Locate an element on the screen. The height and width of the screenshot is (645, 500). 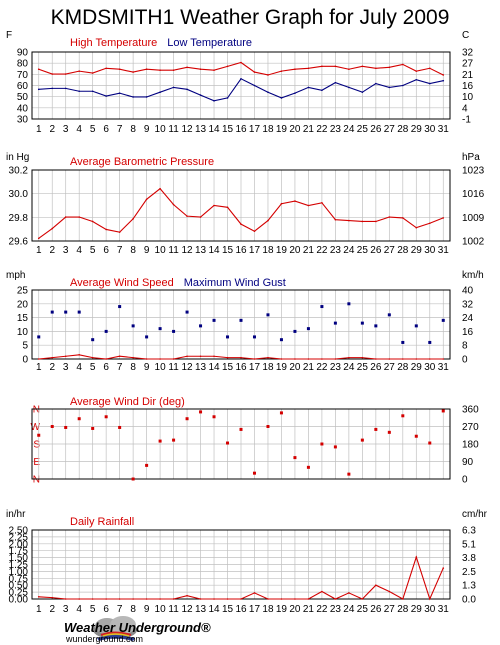
x-tick-label: 18 is located at coordinates (268, 367).